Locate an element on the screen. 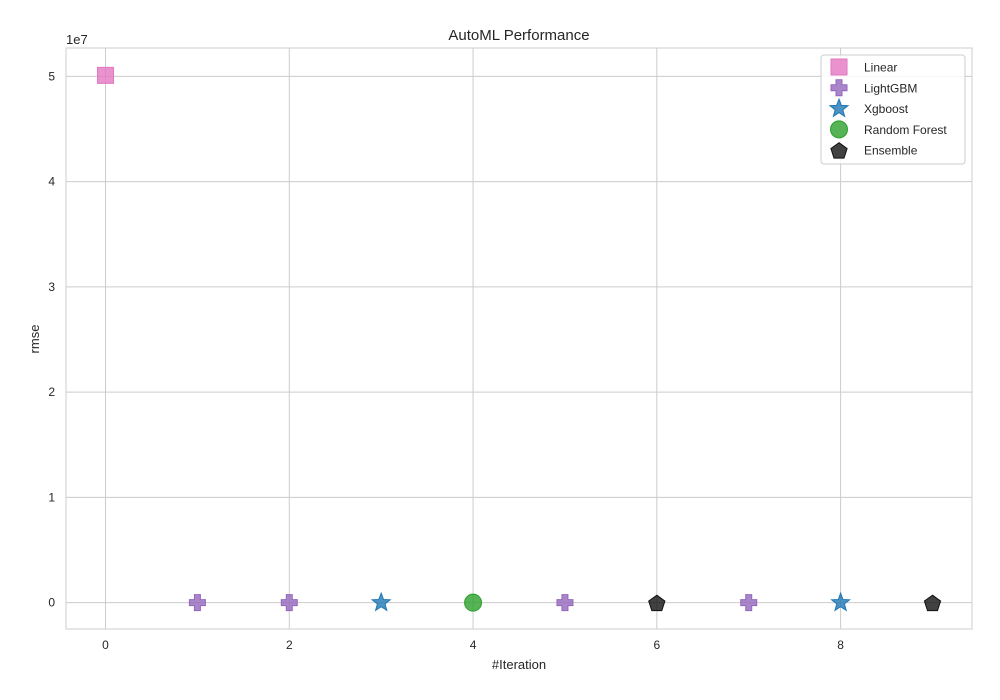 The height and width of the screenshot is (700, 1000). legend-marker-xgboost is located at coordinates (839, 107).